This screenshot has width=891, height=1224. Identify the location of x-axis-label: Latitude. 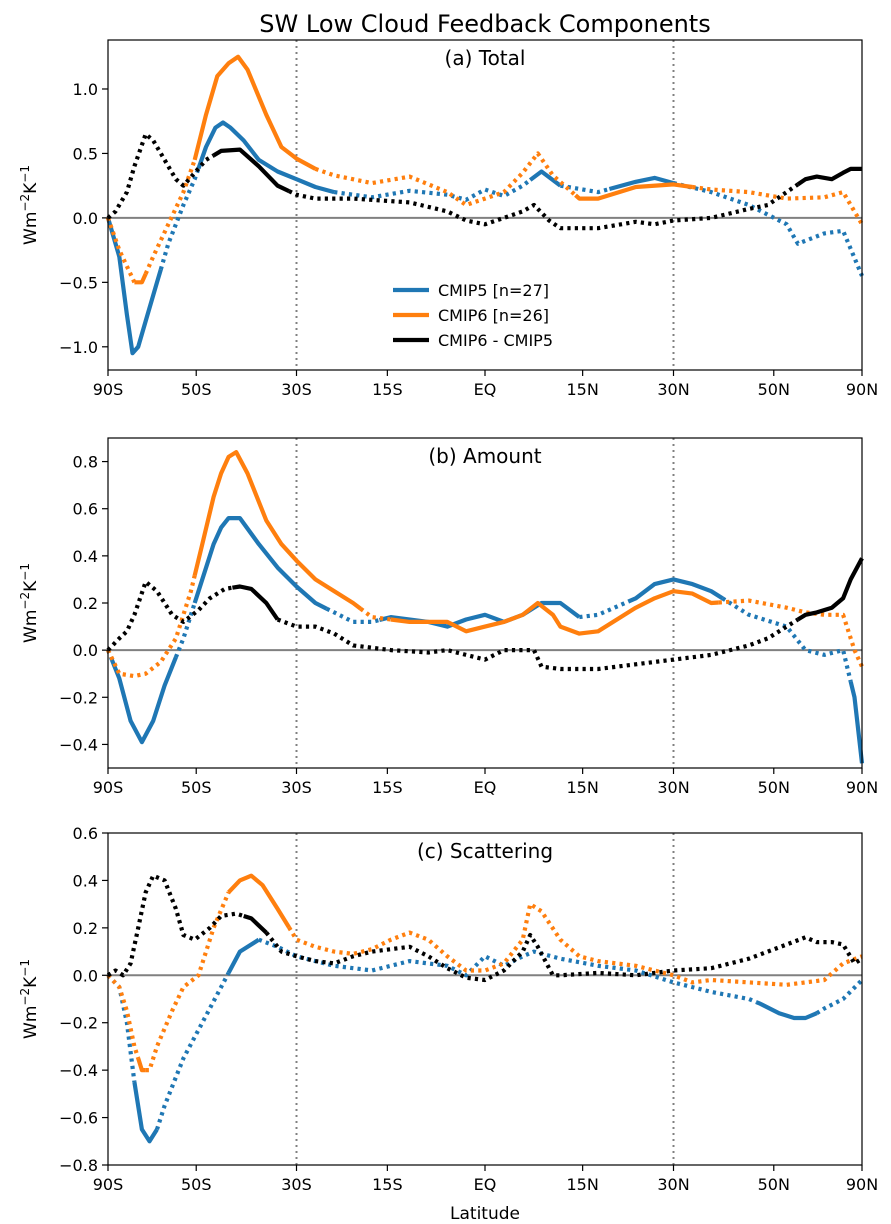
(485, 1214).